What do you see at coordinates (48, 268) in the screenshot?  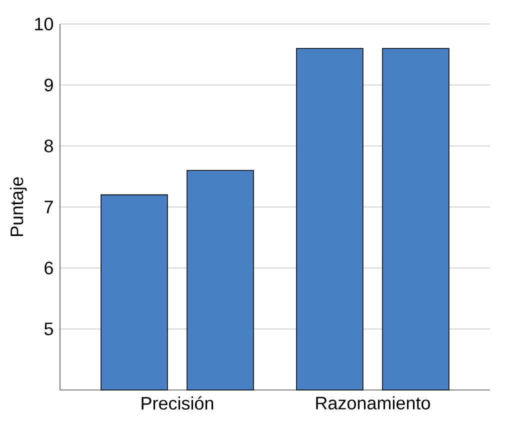 I see `y-tick-label: 6` at bounding box center [48, 268].